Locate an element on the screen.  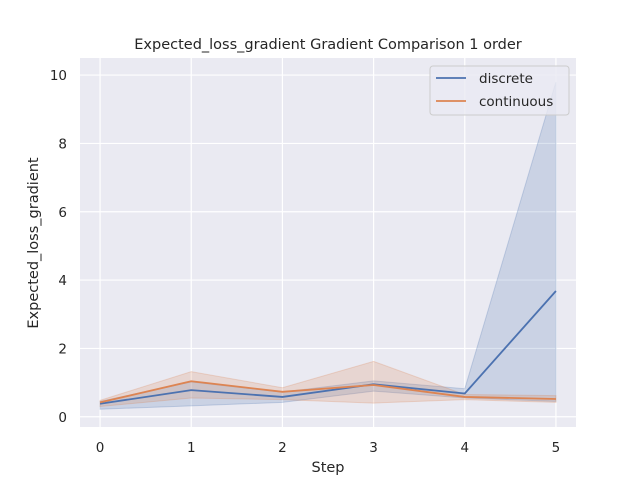
band-continuous is located at coordinates (328, 384).